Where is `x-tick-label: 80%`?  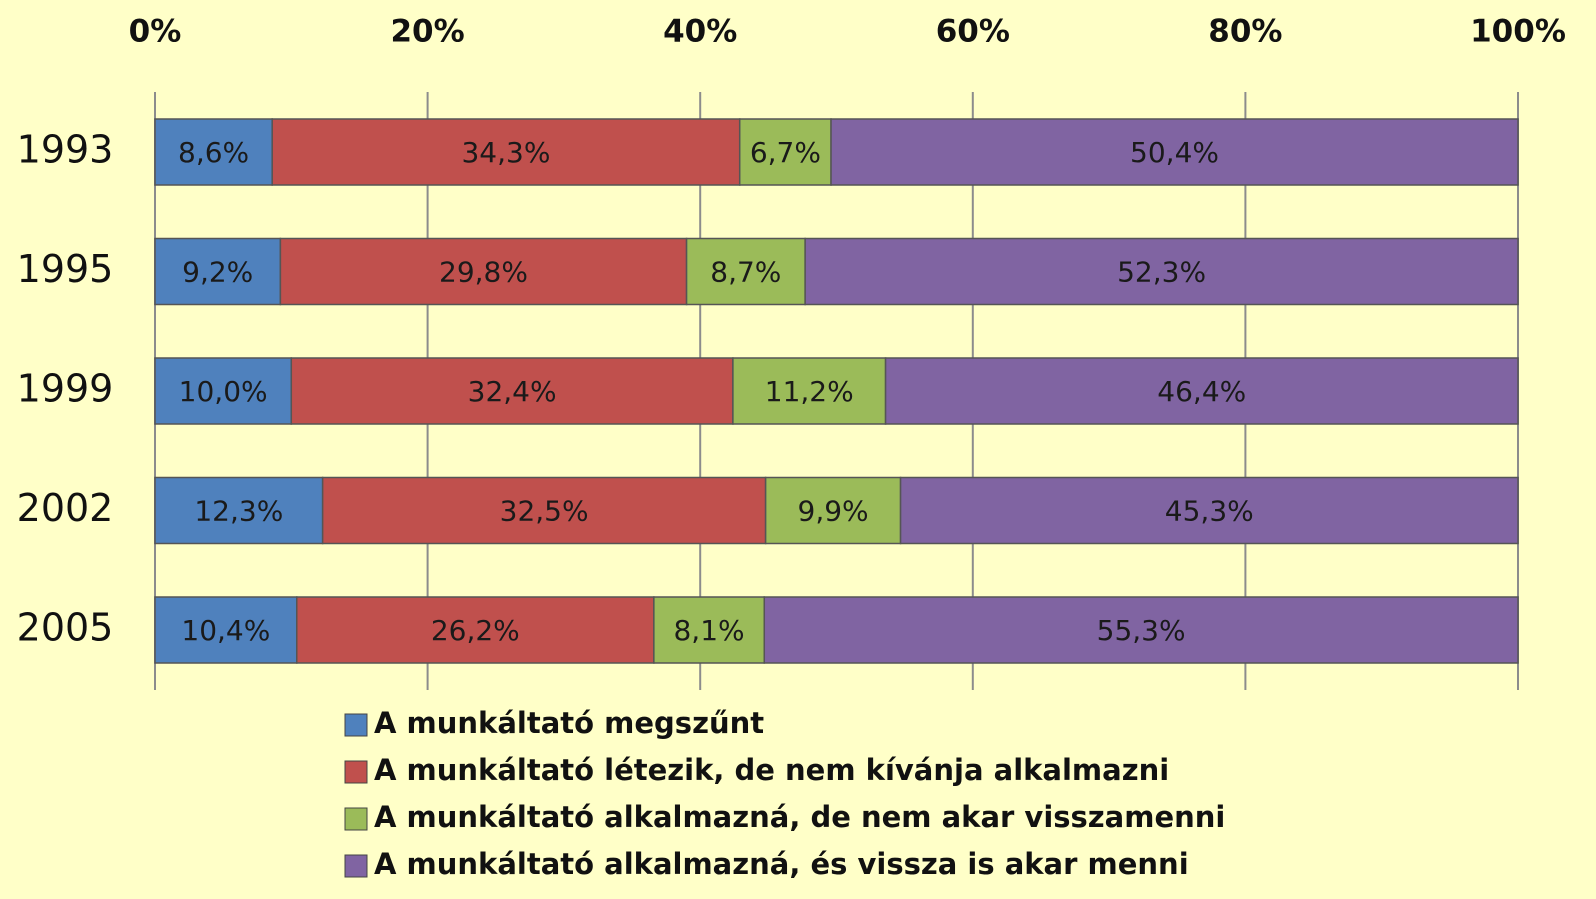
x-tick-label: 80% is located at coordinates (1245, 32).